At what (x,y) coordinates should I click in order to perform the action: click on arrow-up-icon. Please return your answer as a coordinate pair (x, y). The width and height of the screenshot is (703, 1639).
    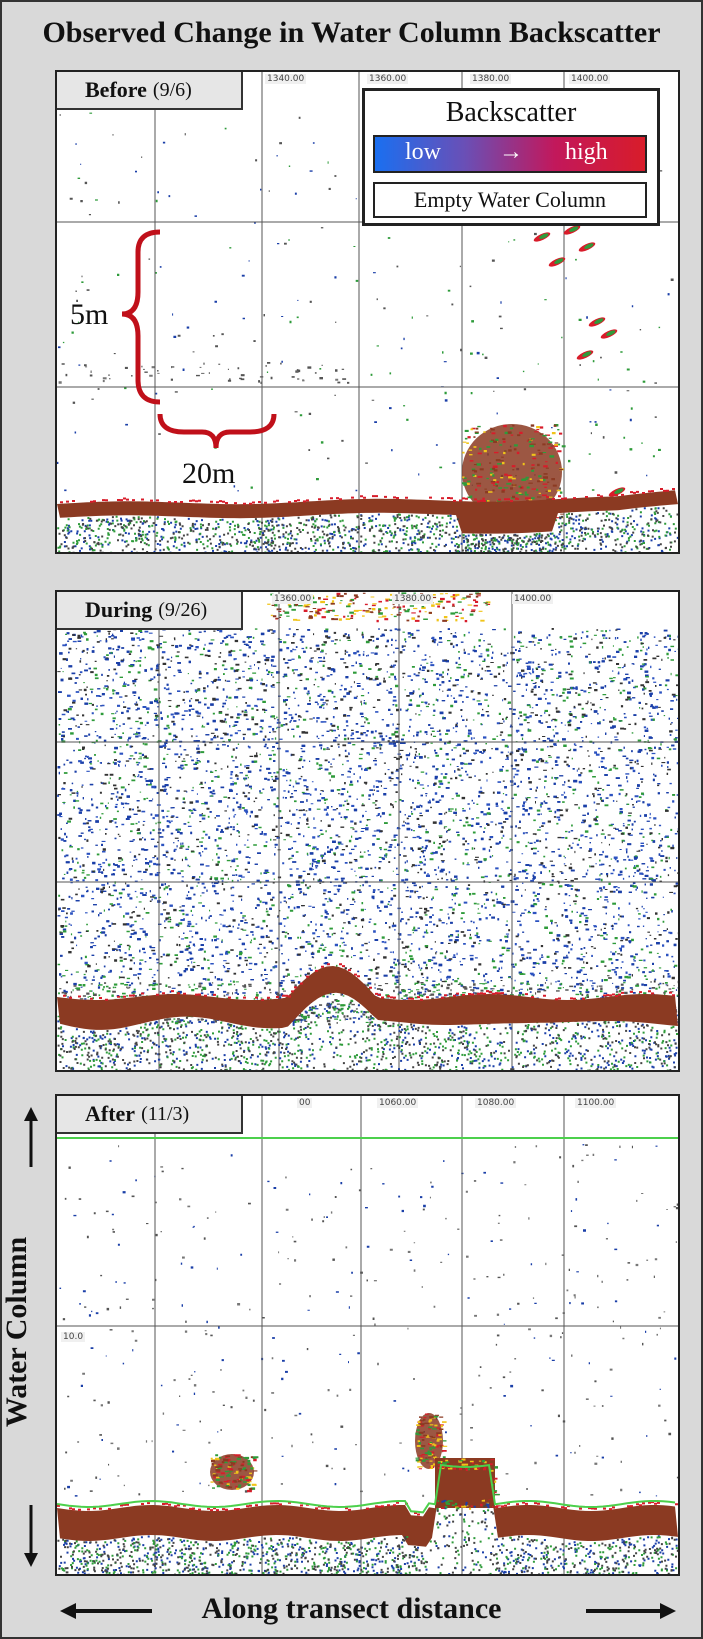
    Looking at the image, I should click on (31, 1114).